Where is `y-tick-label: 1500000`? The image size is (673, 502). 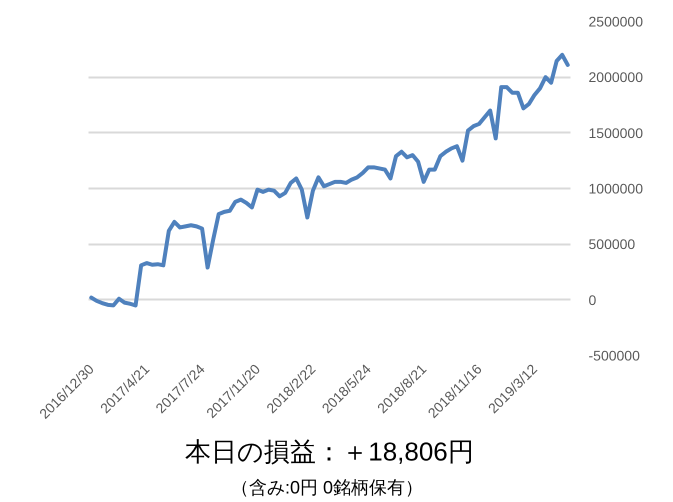
y-tick-label: 1500000 is located at coordinates (616, 132).